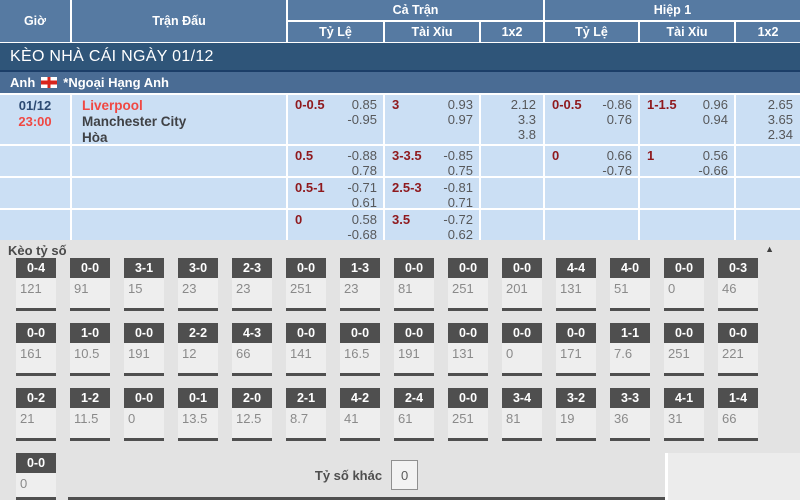  Describe the element at coordinates (362, 119) in the screenshot. I see `odds-value: -0.95` at that location.